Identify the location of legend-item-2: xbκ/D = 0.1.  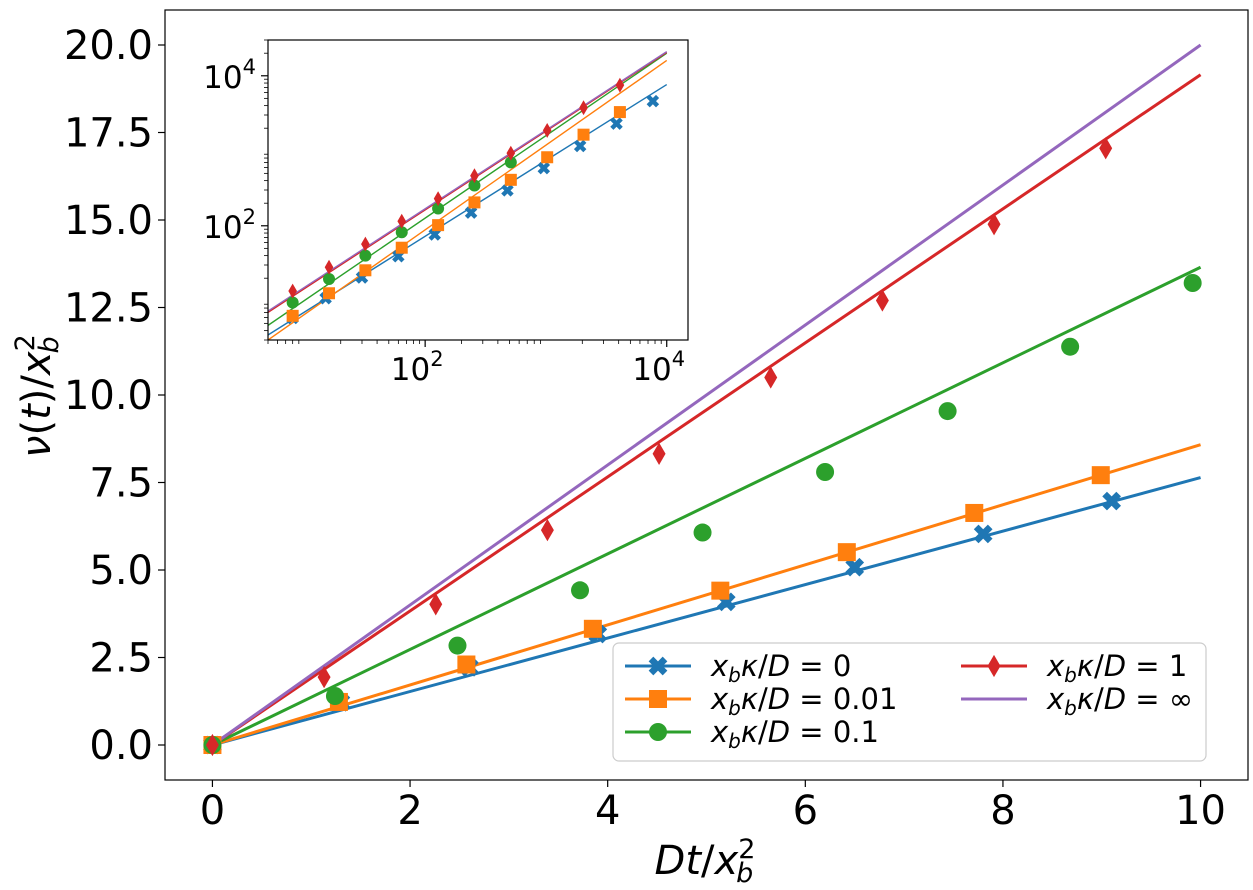
(752, 734).